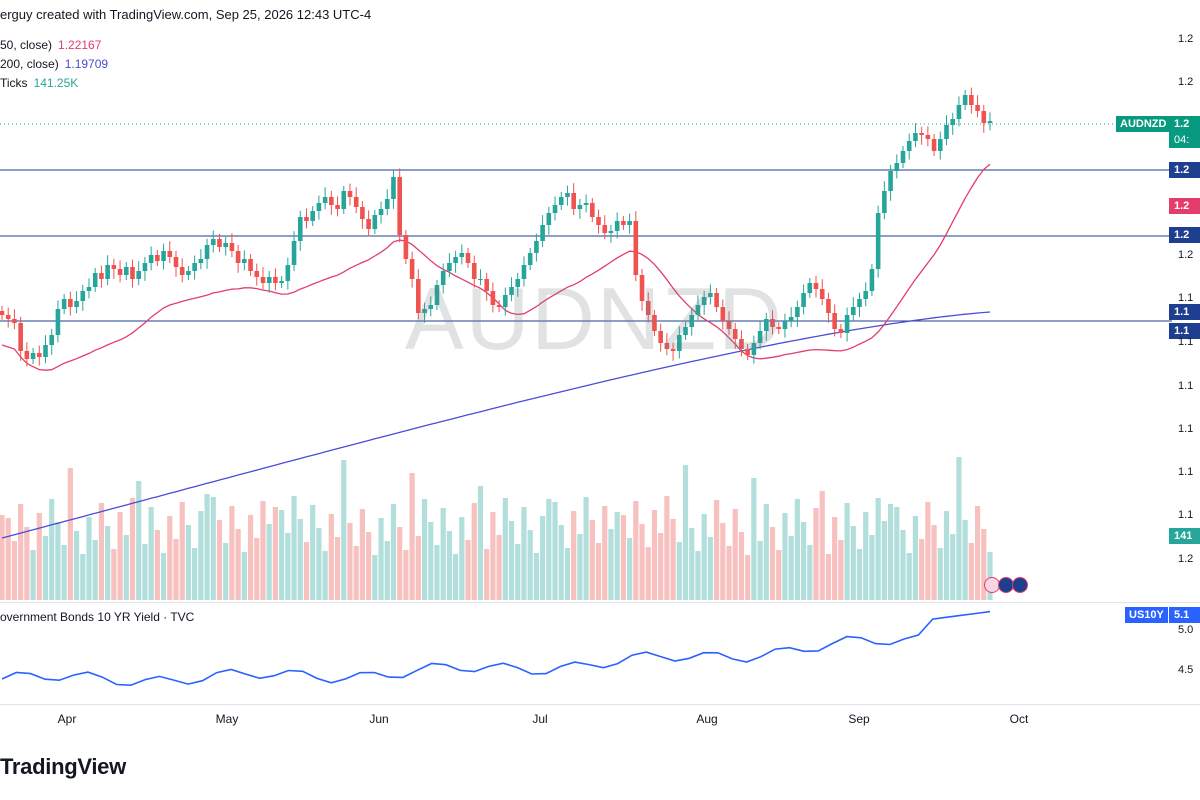 This screenshot has width=1200, height=800. Describe the element at coordinates (1184, 140) in the screenshot. I see `bar-countdown: 04:` at that location.